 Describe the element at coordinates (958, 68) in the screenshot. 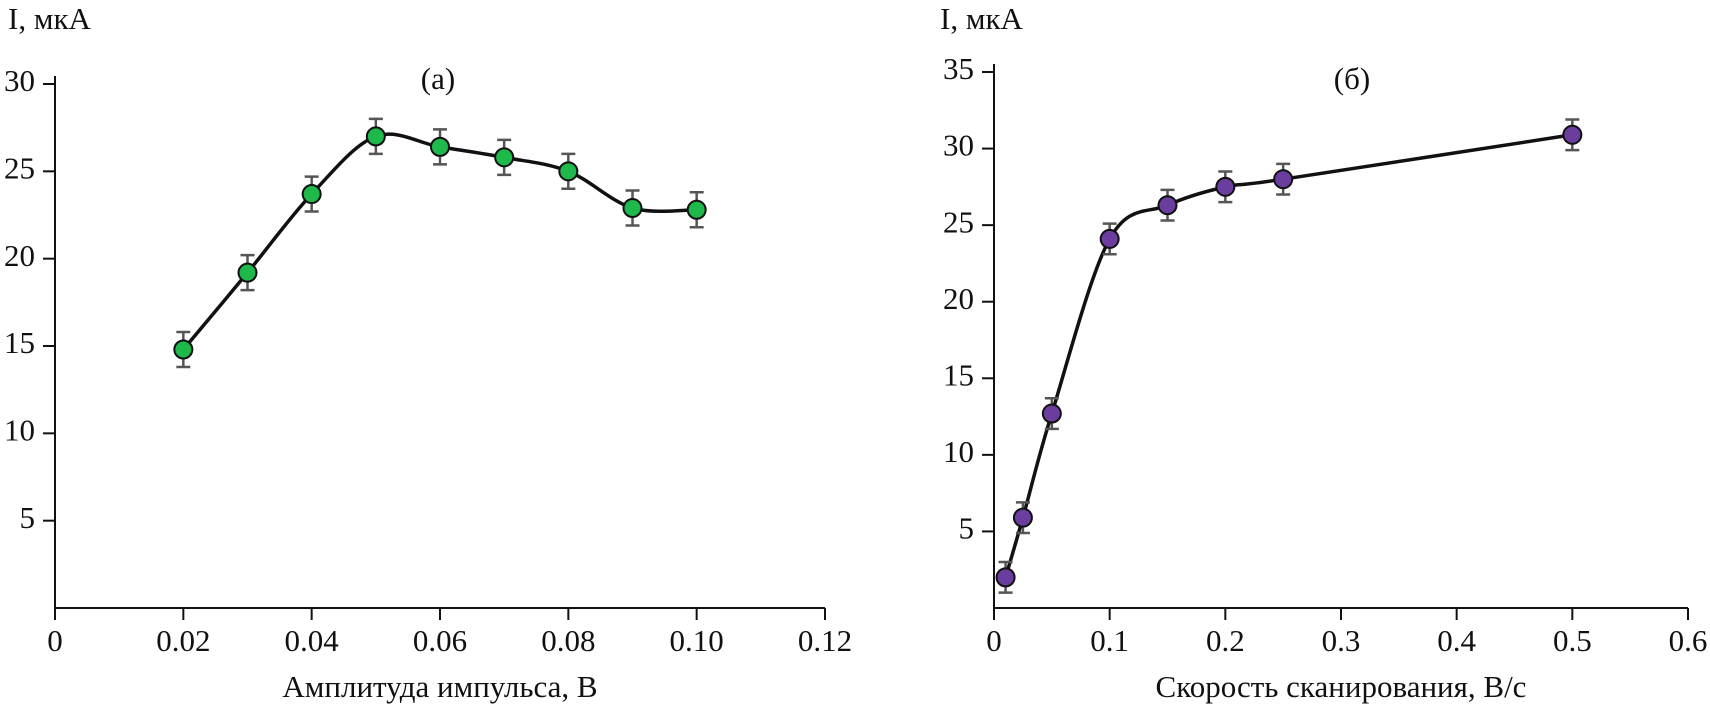

I see `y-tick-label: 35` at that location.